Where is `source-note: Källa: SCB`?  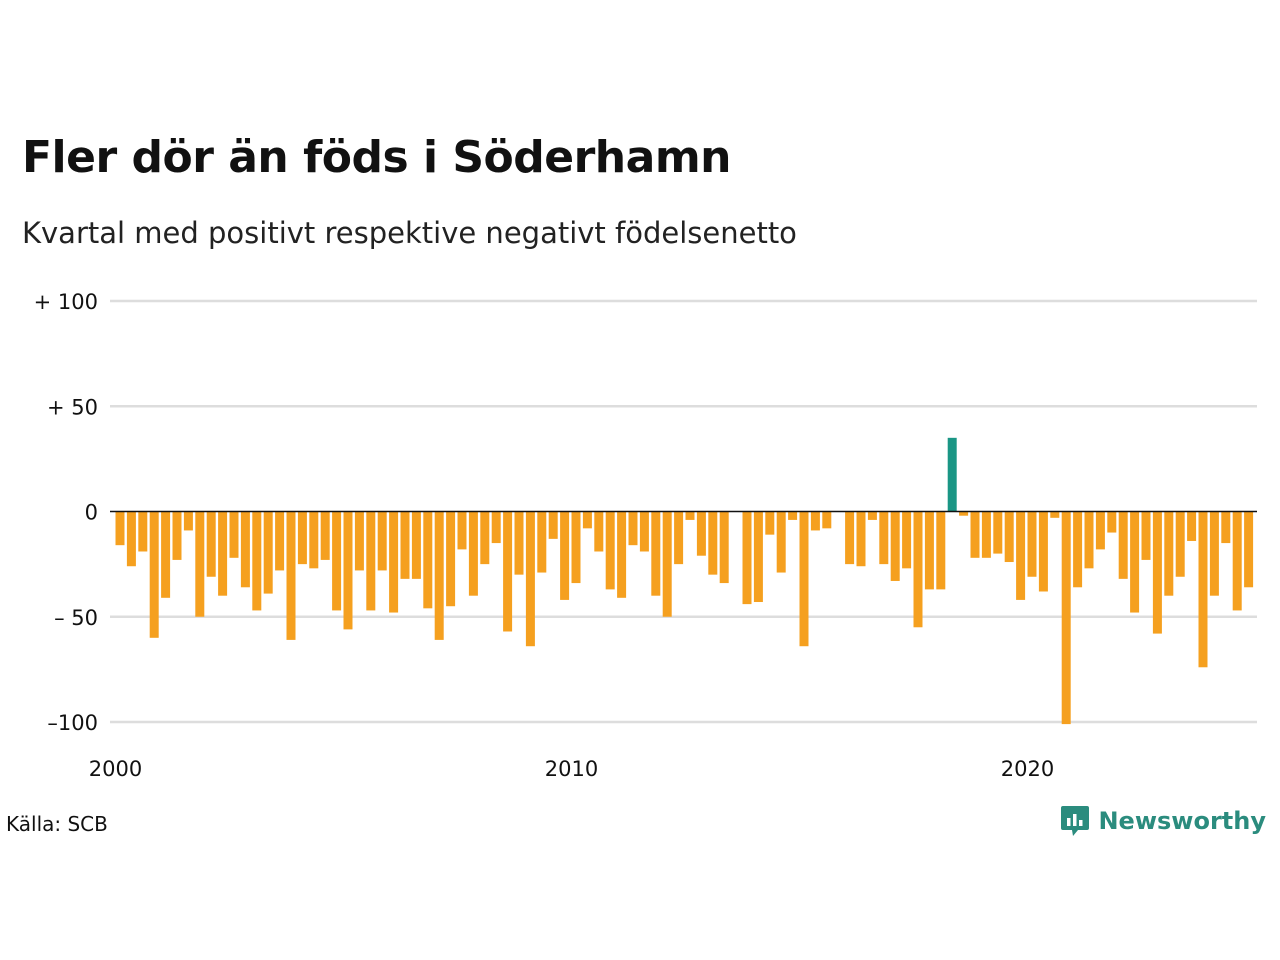
source-note: Källa: SCB is located at coordinates (57, 824).